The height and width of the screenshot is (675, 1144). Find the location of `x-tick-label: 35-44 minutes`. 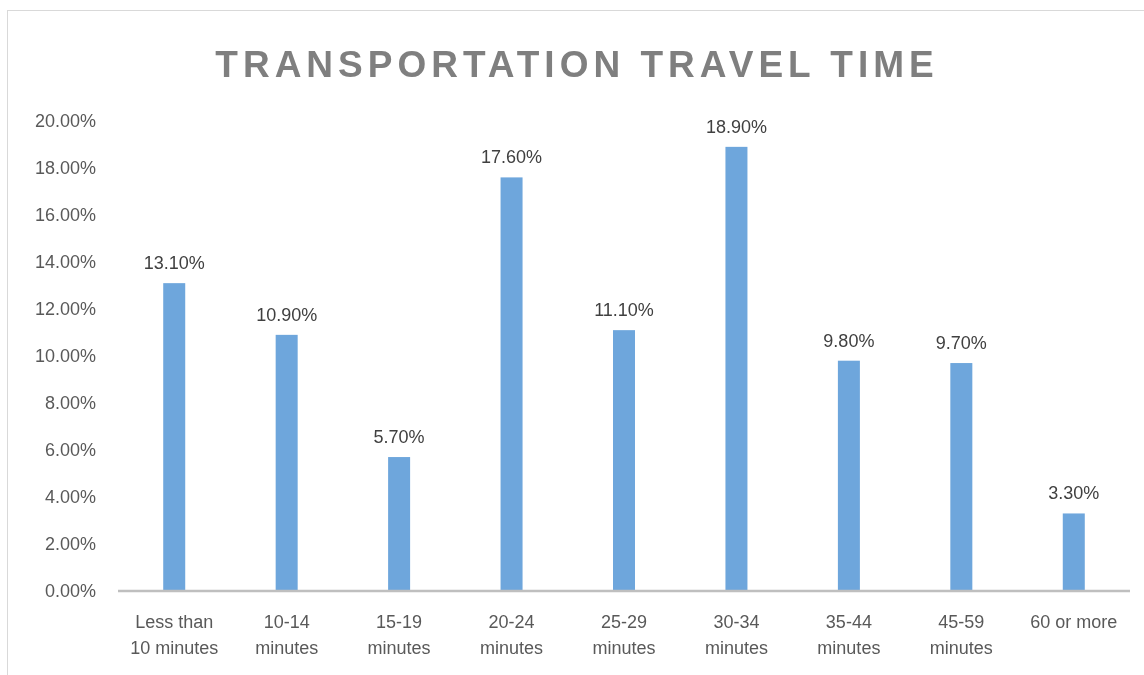

x-tick-label: 35-44 minutes is located at coordinates (849, 635).